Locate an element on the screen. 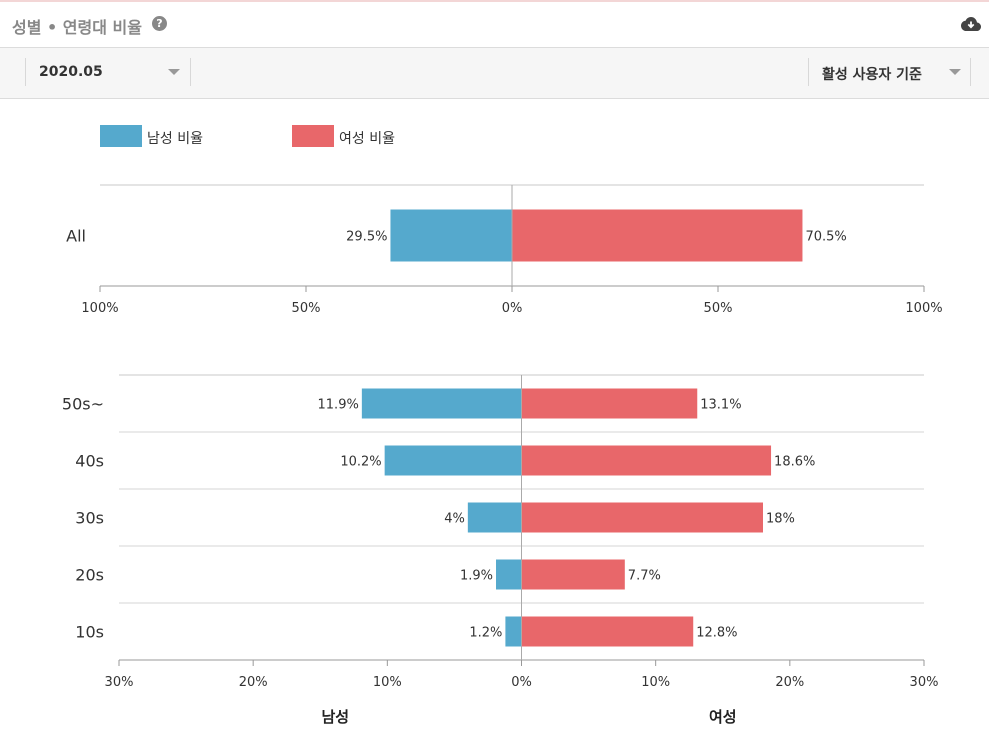  data-label-male: 1.9% is located at coordinates (476, 576).